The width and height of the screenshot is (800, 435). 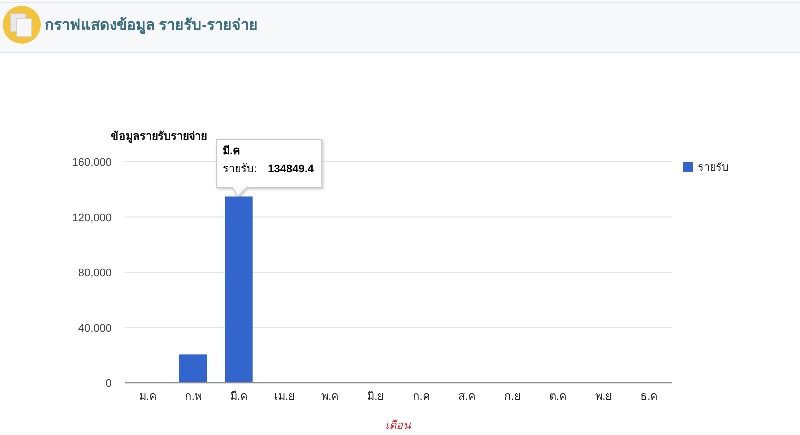 What do you see at coordinates (512, 397) in the screenshot?
I see `xtick: ก.ย` at bounding box center [512, 397].